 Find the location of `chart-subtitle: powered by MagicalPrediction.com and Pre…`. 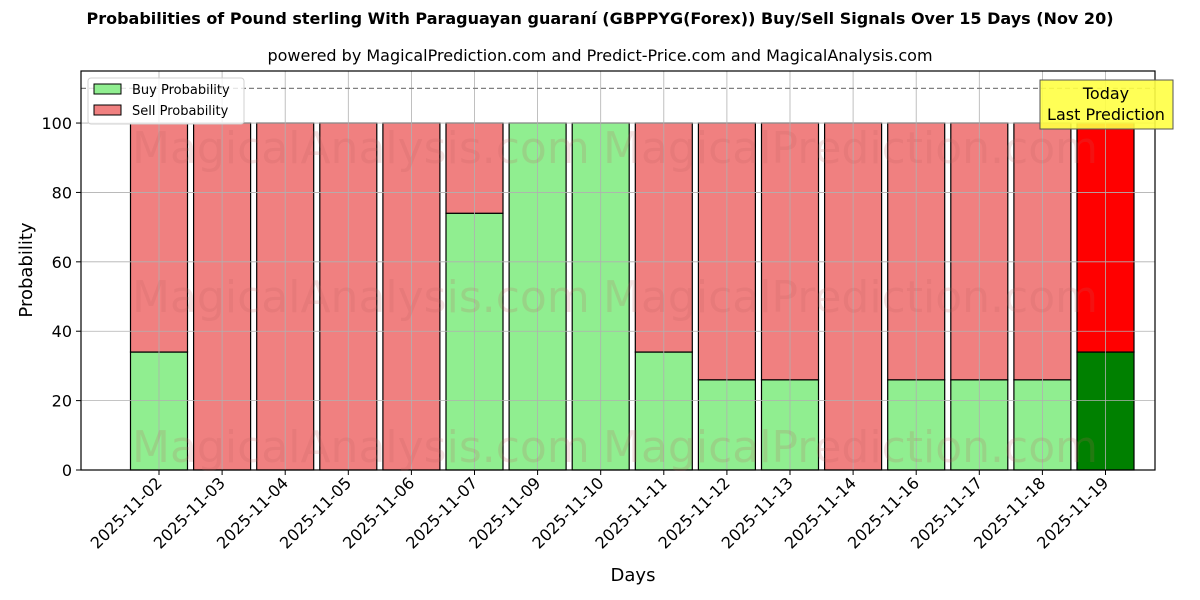

chart-subtitle: powered by MagicalPrediction.com and Pre… is located at coordinates (600, 55).